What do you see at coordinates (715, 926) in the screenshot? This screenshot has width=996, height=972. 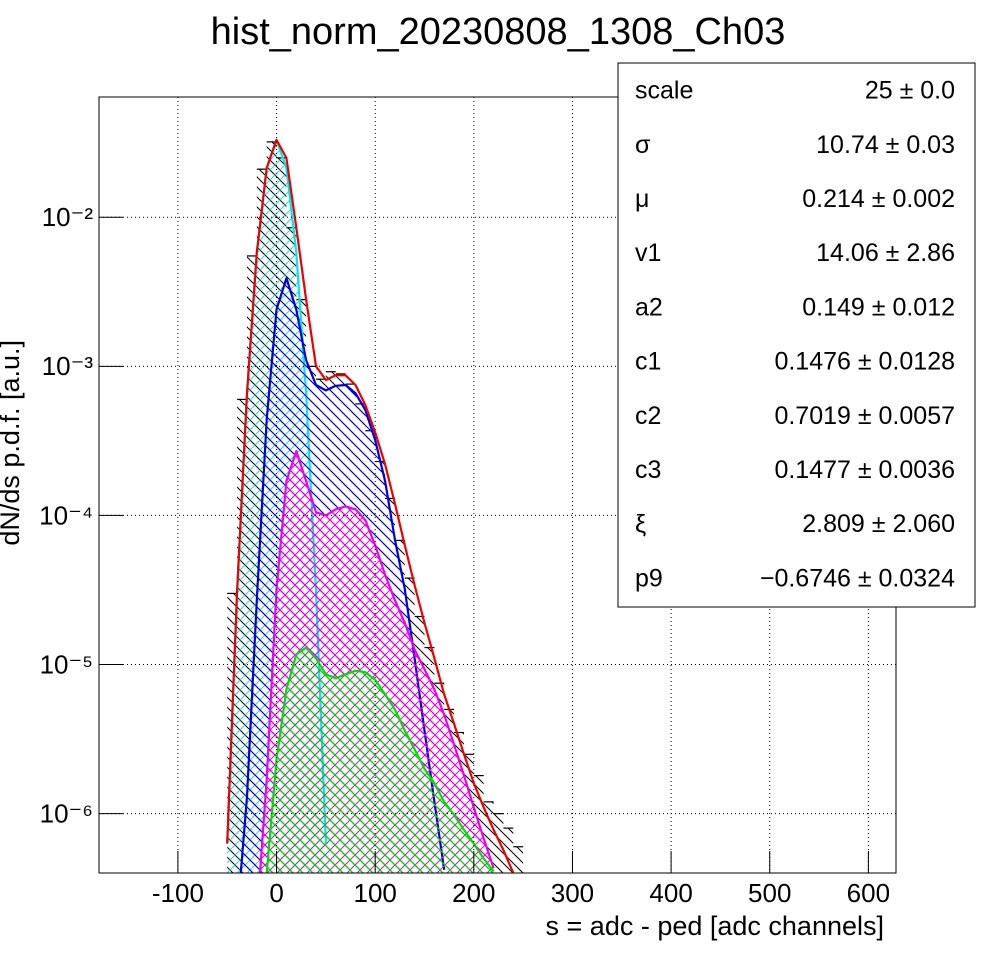 I see `x-axis-label: s = adc - ped [adc channels]` at bounding box center [715, 926].